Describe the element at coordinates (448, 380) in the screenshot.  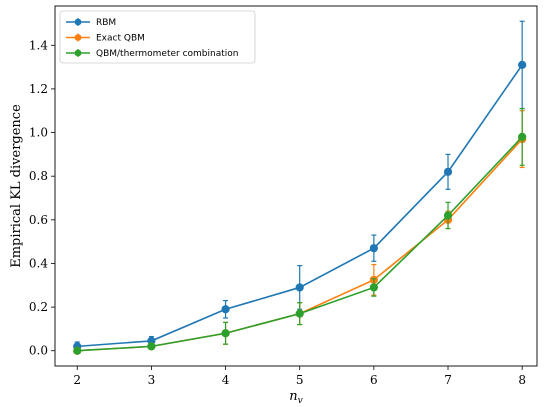
I see `x-tick-label: 7` at that location.